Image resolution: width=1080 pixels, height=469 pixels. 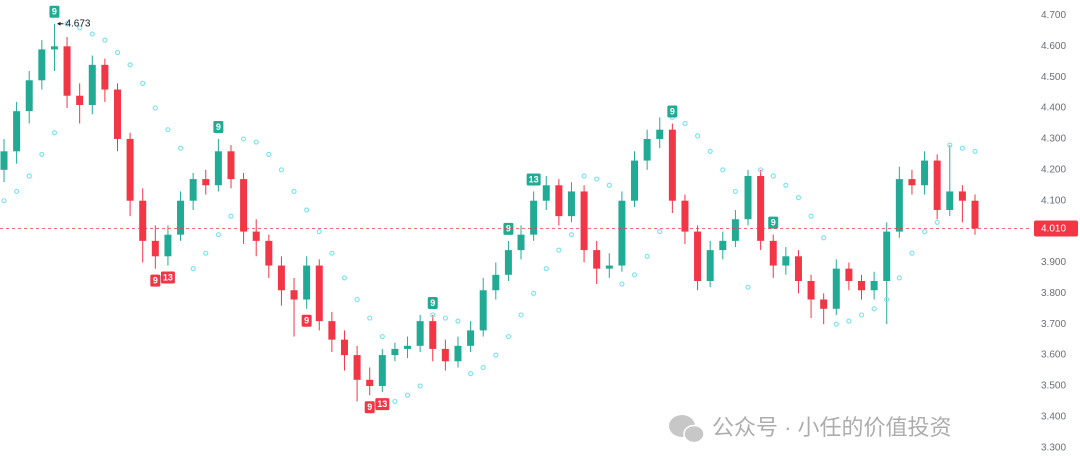 What do you see at coordinates (1053, 416) in the screenshot?
I see `y-tick-label: 3.400` at bounding box center [1053, 416].